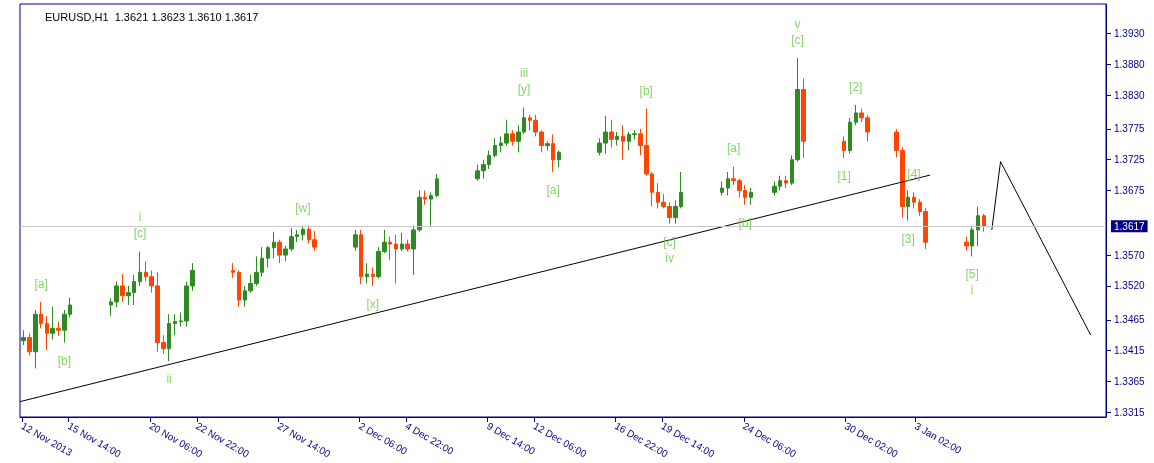  What do you see at coordinates (770, 440) in the screenshot?
I see `x-tick-label: 24 Dec 06:00` at bounding box center [770, 440].